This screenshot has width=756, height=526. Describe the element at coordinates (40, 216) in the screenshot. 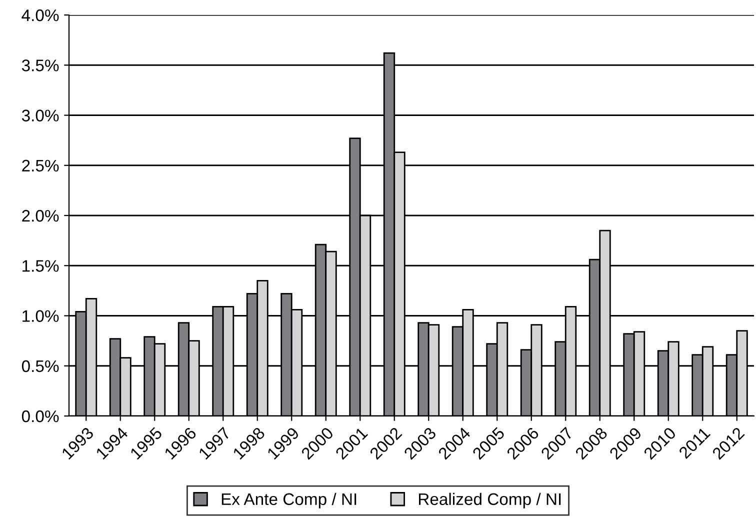

I see `y-tick-label: 2.0%` at that location.